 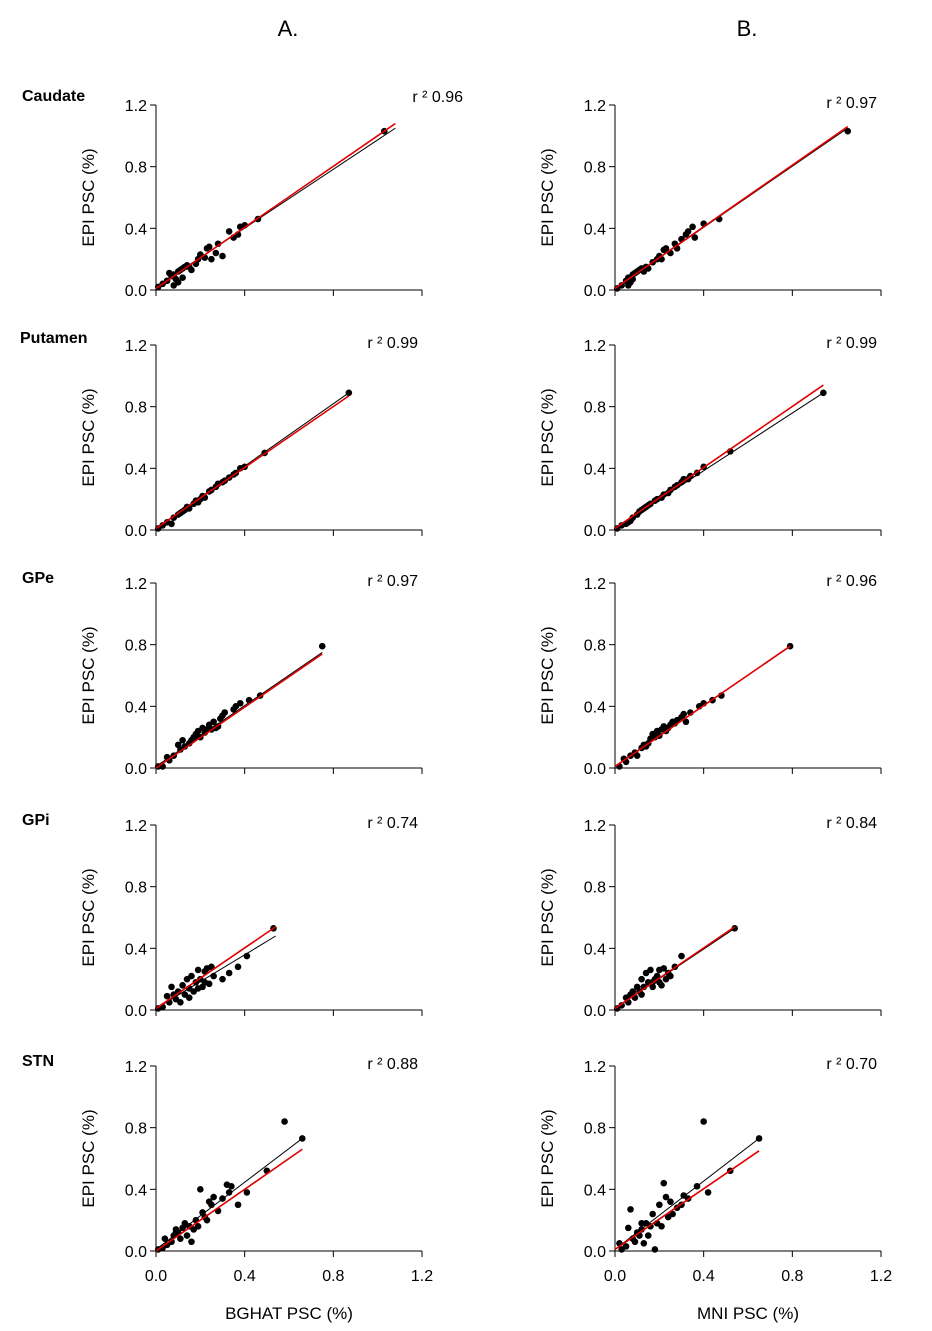 What do you see at coordinates (53, 96) in the screenshot?
I see `region-label-caudate: Caudate` at bounding box center [53, 96].